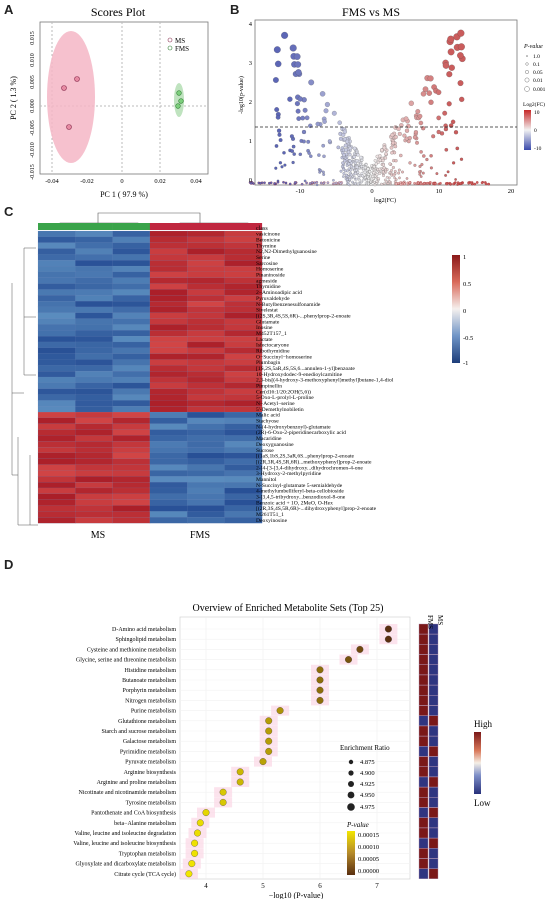 The height and width of the screenshot is (899, 550). Describe the element at coordinates (285, 398) in the screenshot. I see `row-label: 5-Oxo-L-prolyl-L-proline` at that location.